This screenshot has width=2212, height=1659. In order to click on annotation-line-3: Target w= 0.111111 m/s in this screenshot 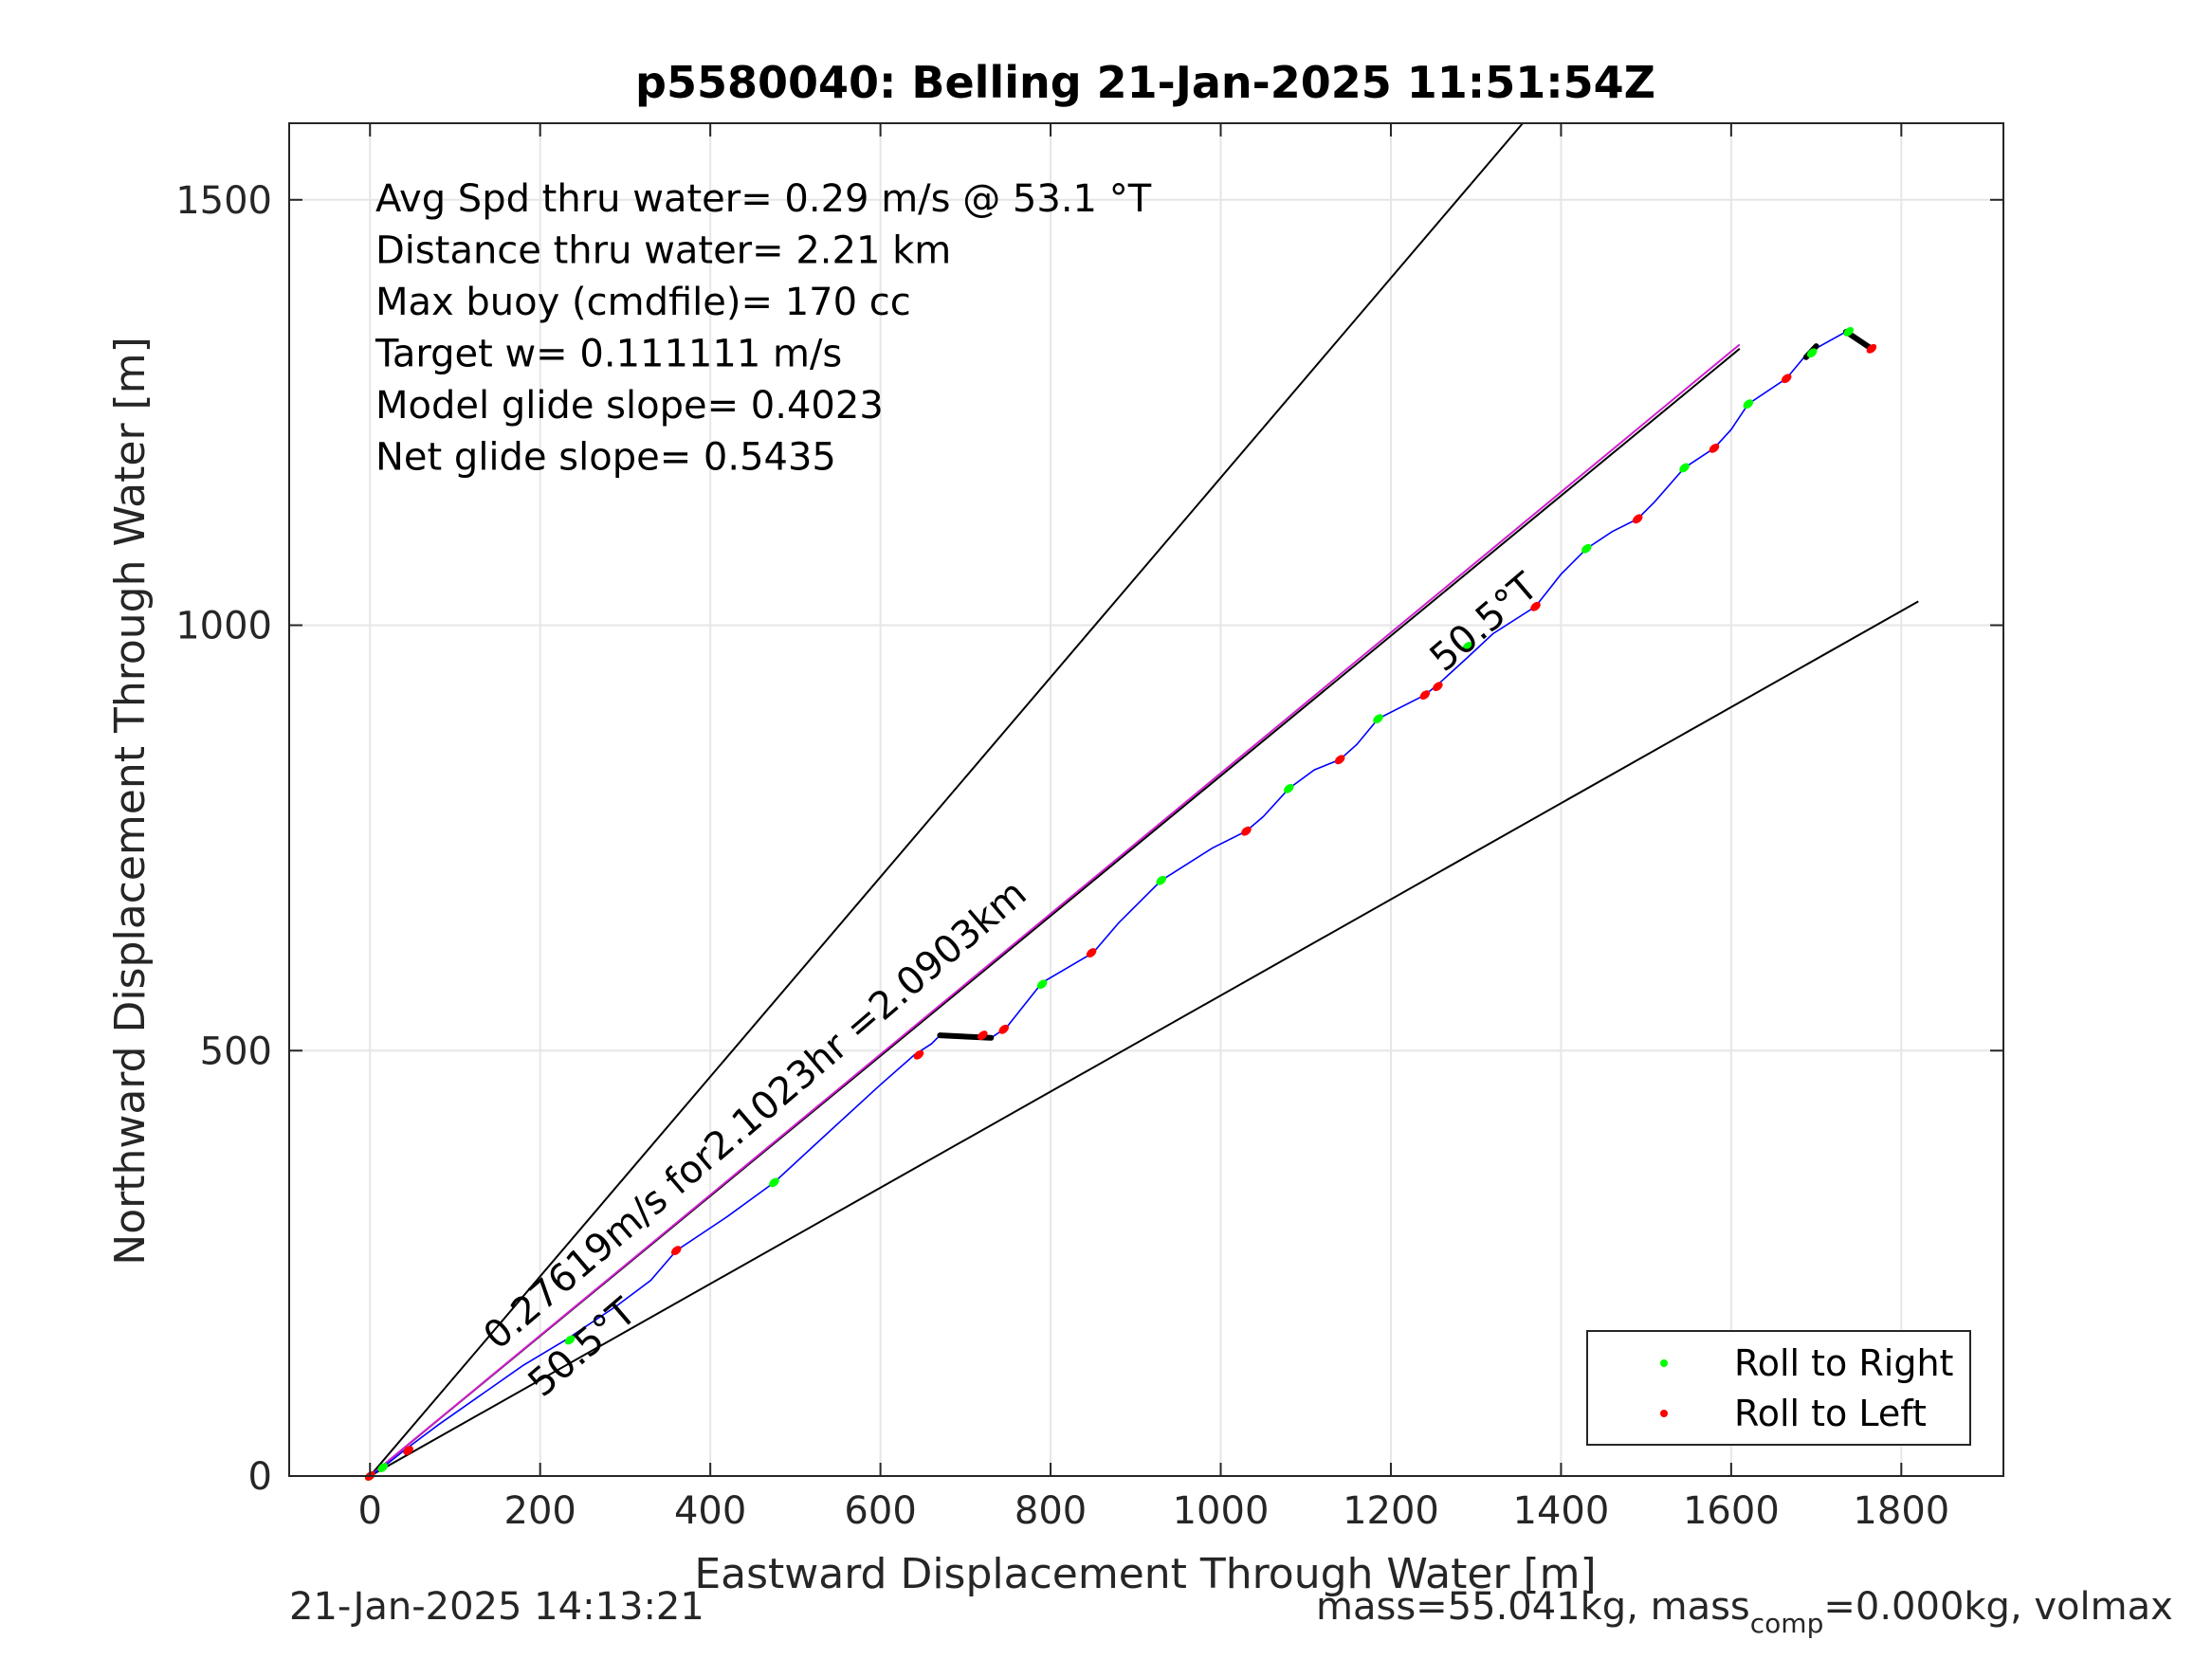, I will do `click(608, 354)`.